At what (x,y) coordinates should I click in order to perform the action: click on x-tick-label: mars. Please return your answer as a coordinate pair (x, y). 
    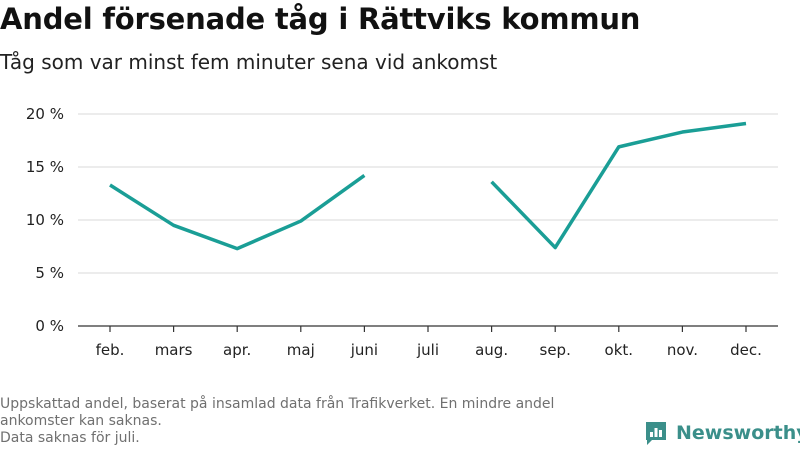
    Looking at the image, I should click on (174, 350).